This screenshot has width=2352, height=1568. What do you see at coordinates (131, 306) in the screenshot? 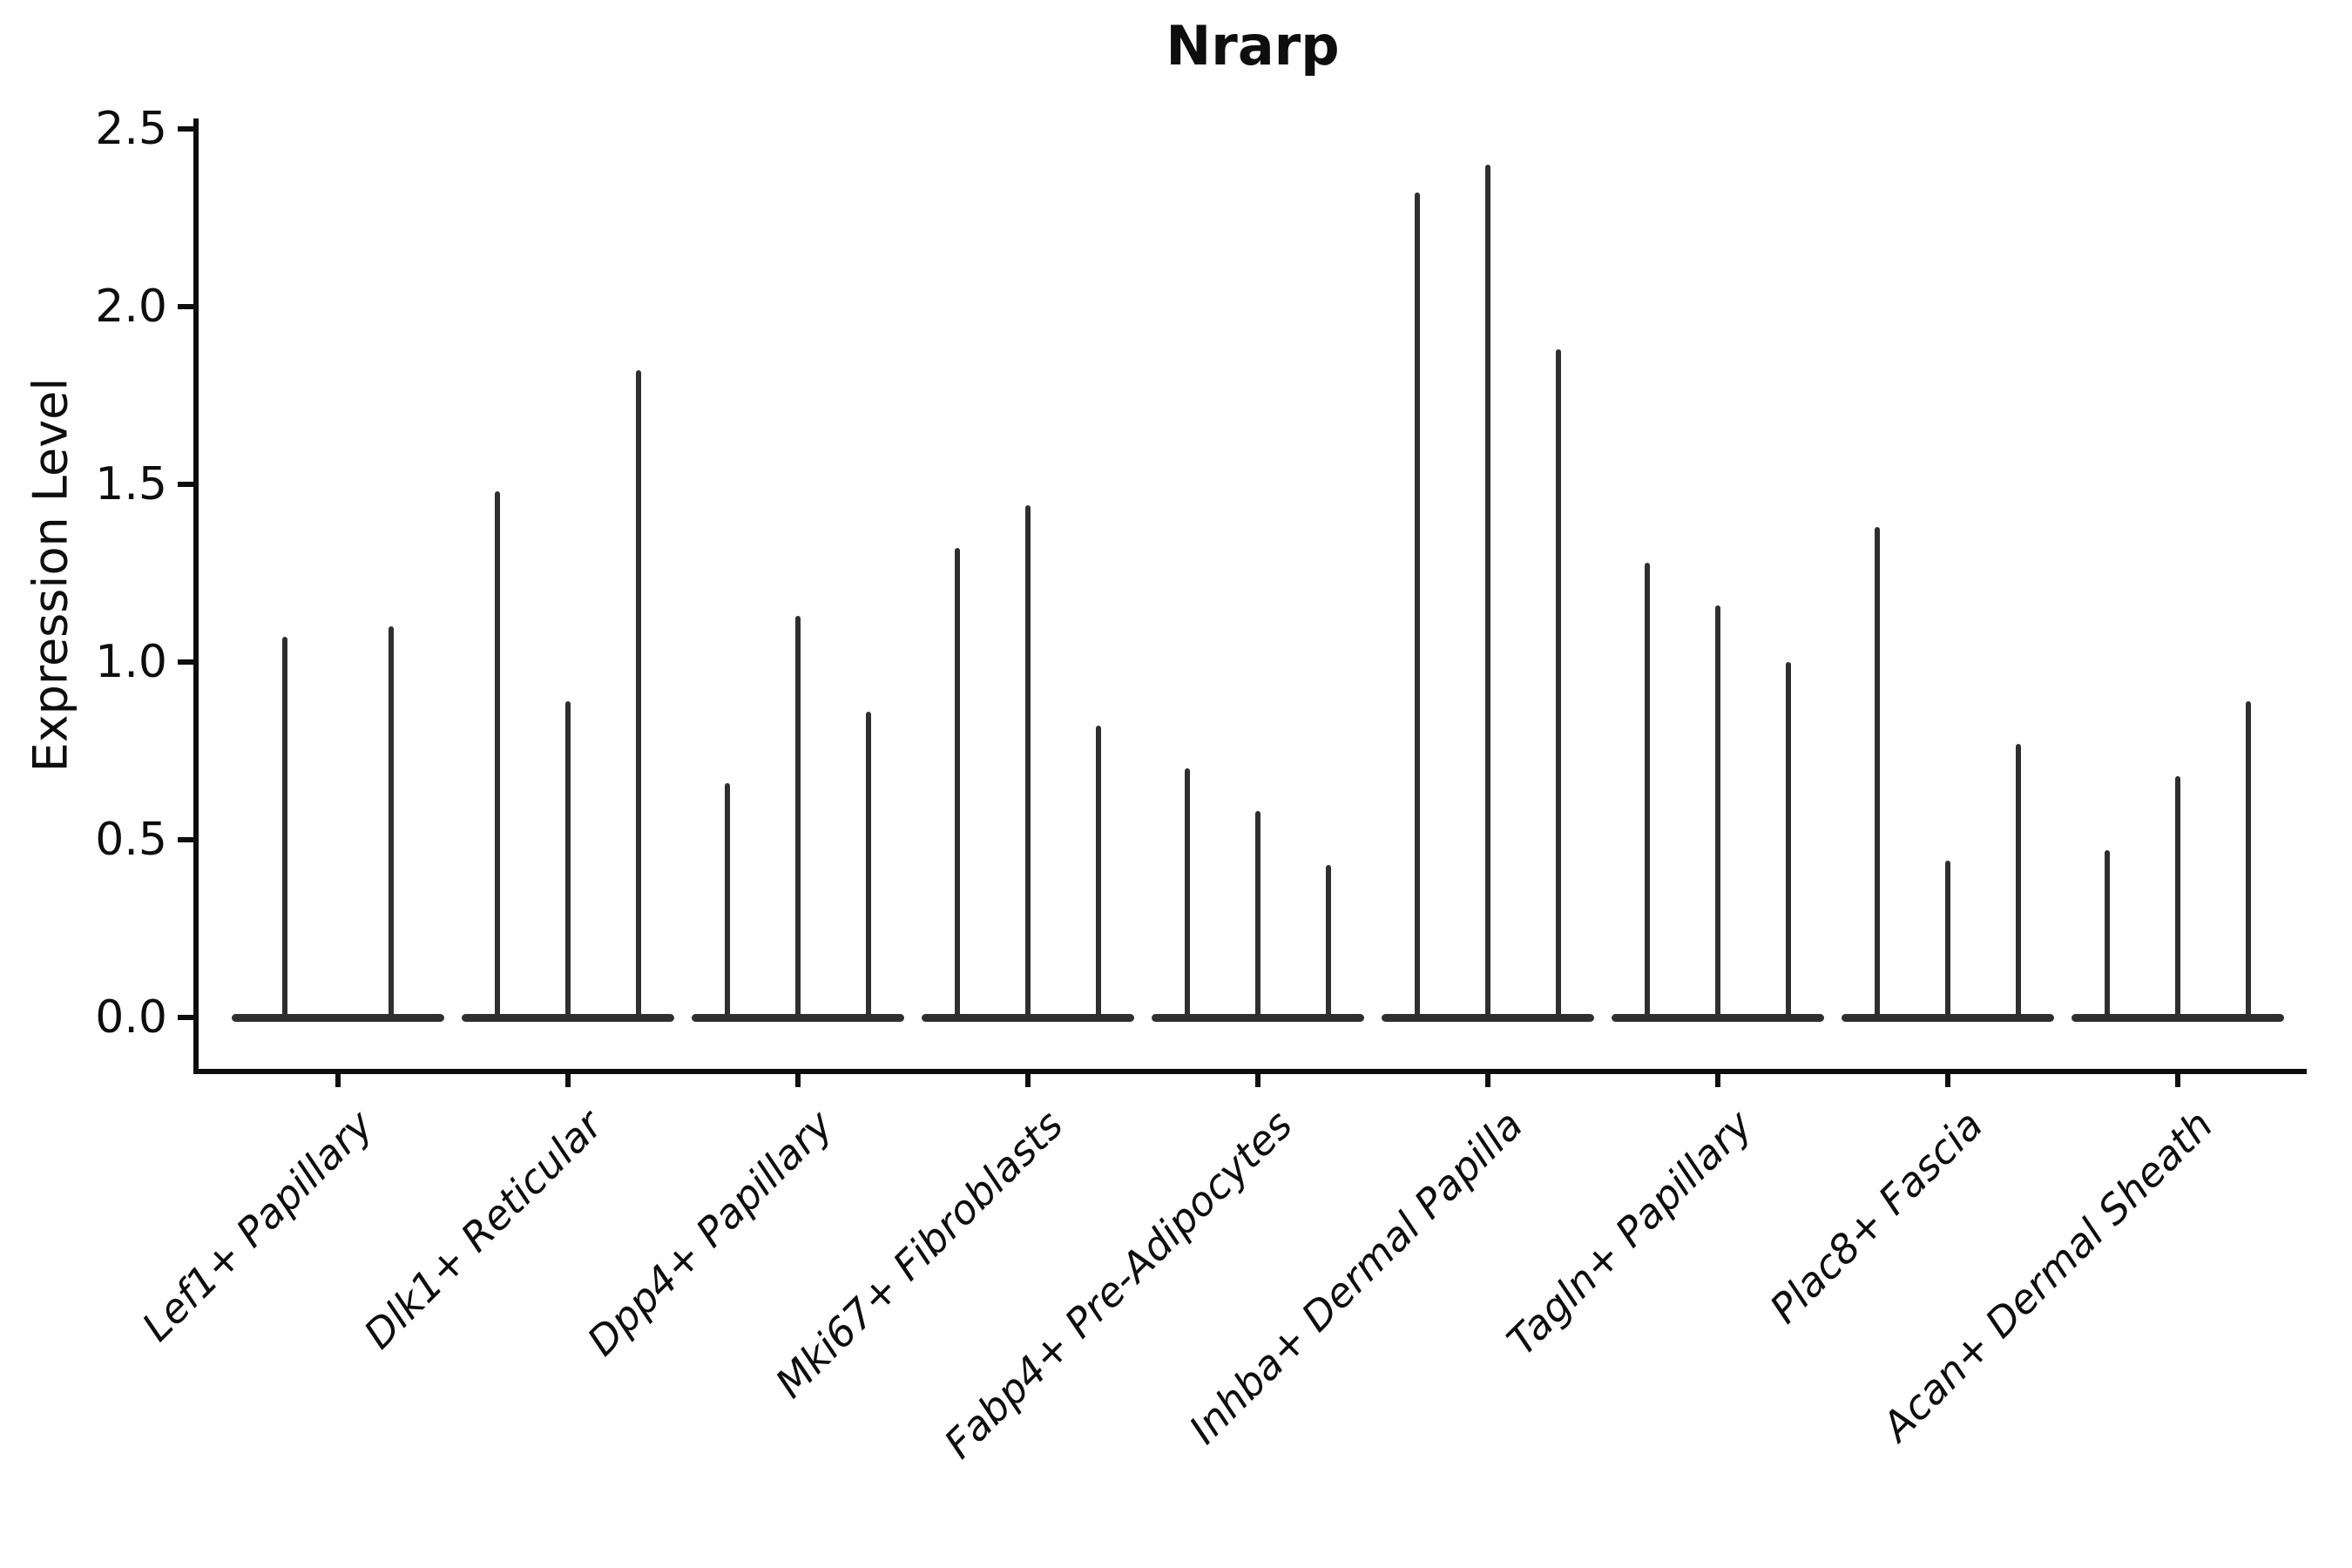
I see `y-tick-label: 2.0` at bounding box center [131, 306].